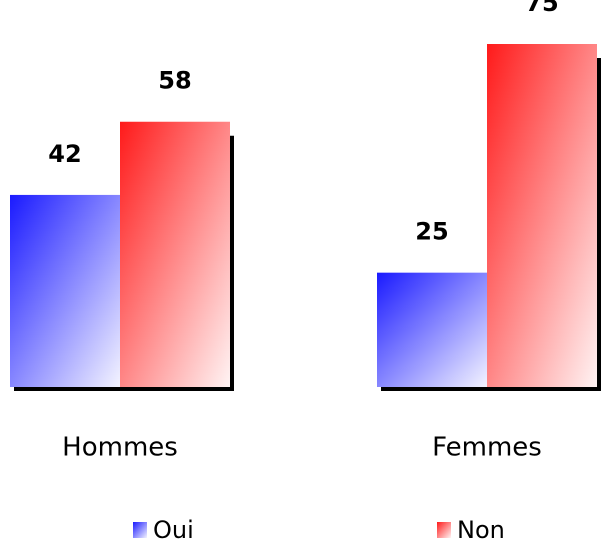 The width and height of the screenshot is (601, 545). Describe the element at coordinates (174, 81) in the screenshot. I see `data-label: 58` at that location.